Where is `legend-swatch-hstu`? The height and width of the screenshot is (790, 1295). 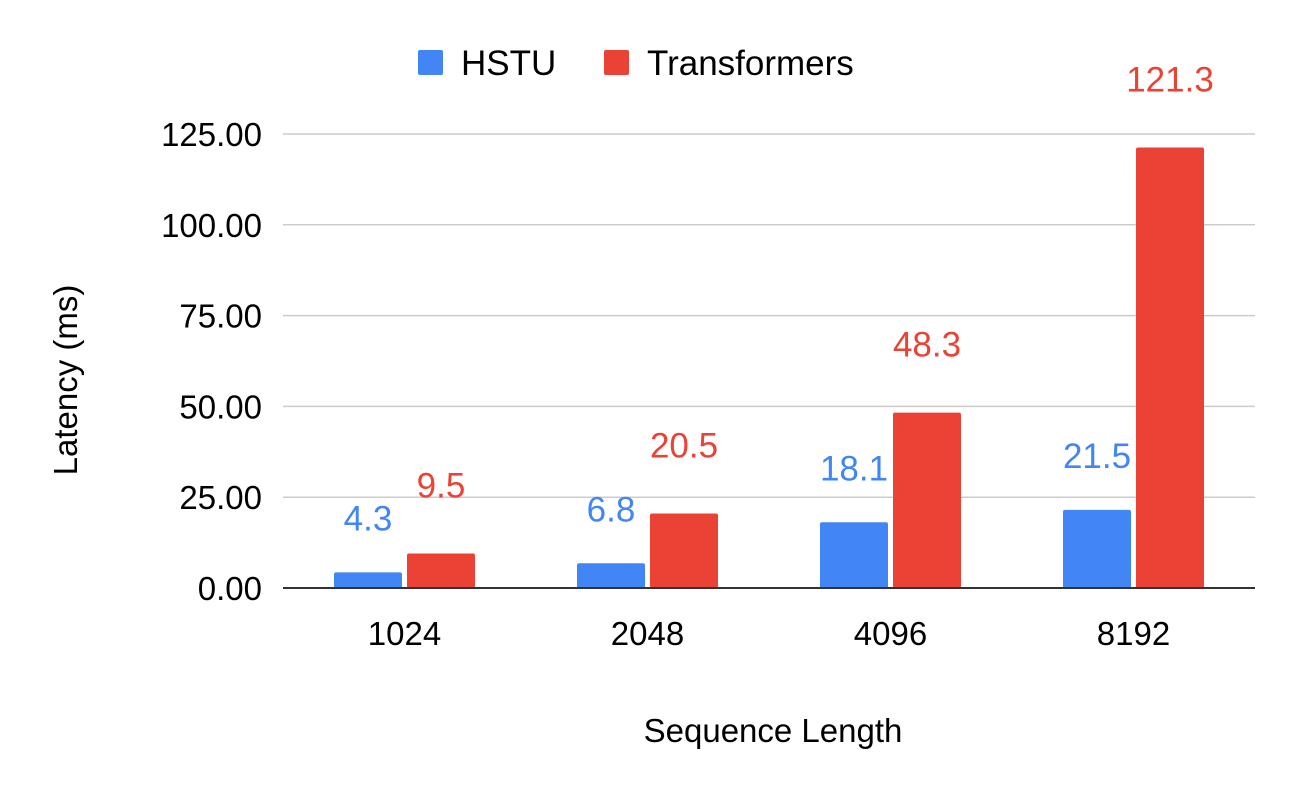 legend-swatch-hstu is located at coordinates (430, 62).